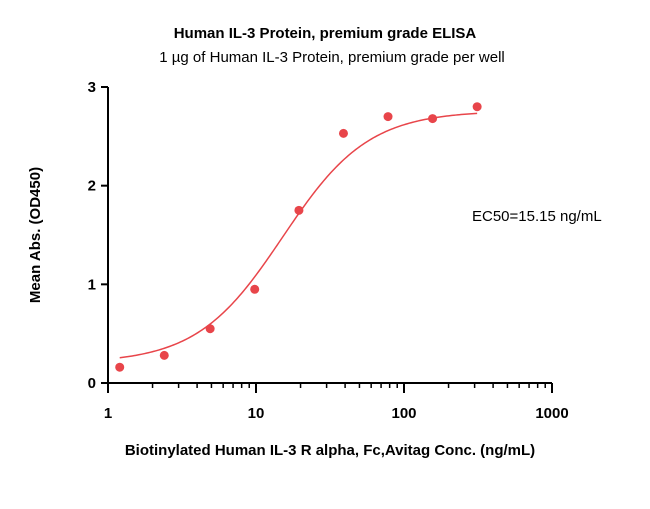  Describe the element at coordinates (336, 402) in the screenshot. I see `x-axis: 1 10 100 1000` at that location.